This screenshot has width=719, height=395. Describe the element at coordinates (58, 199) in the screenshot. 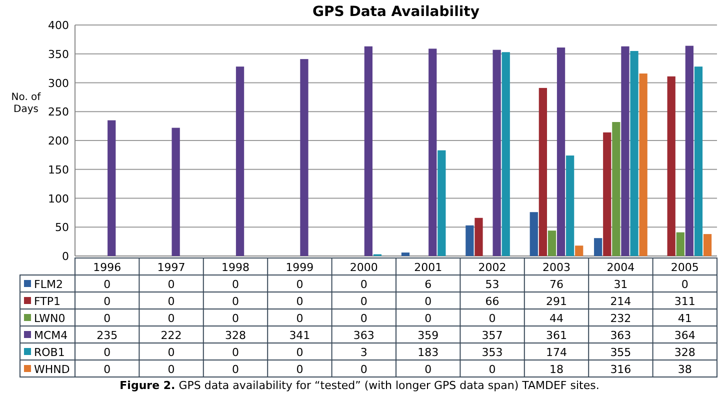

I see `y-tick-label: 100` at that location.